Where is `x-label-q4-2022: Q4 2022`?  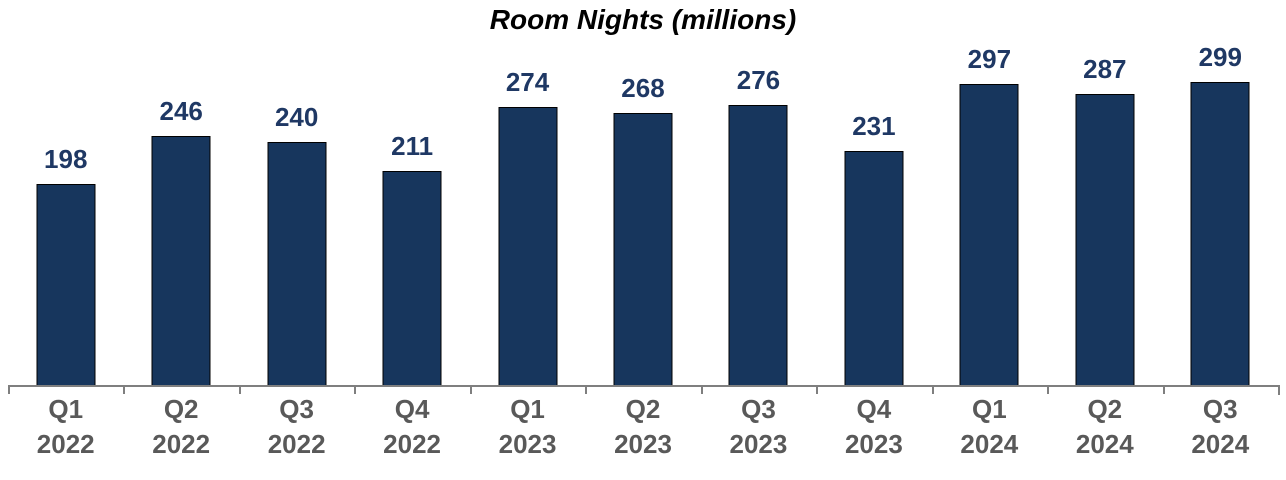
x-label-q4-2022: Q4 2022 is located at coordinates (411, 427).